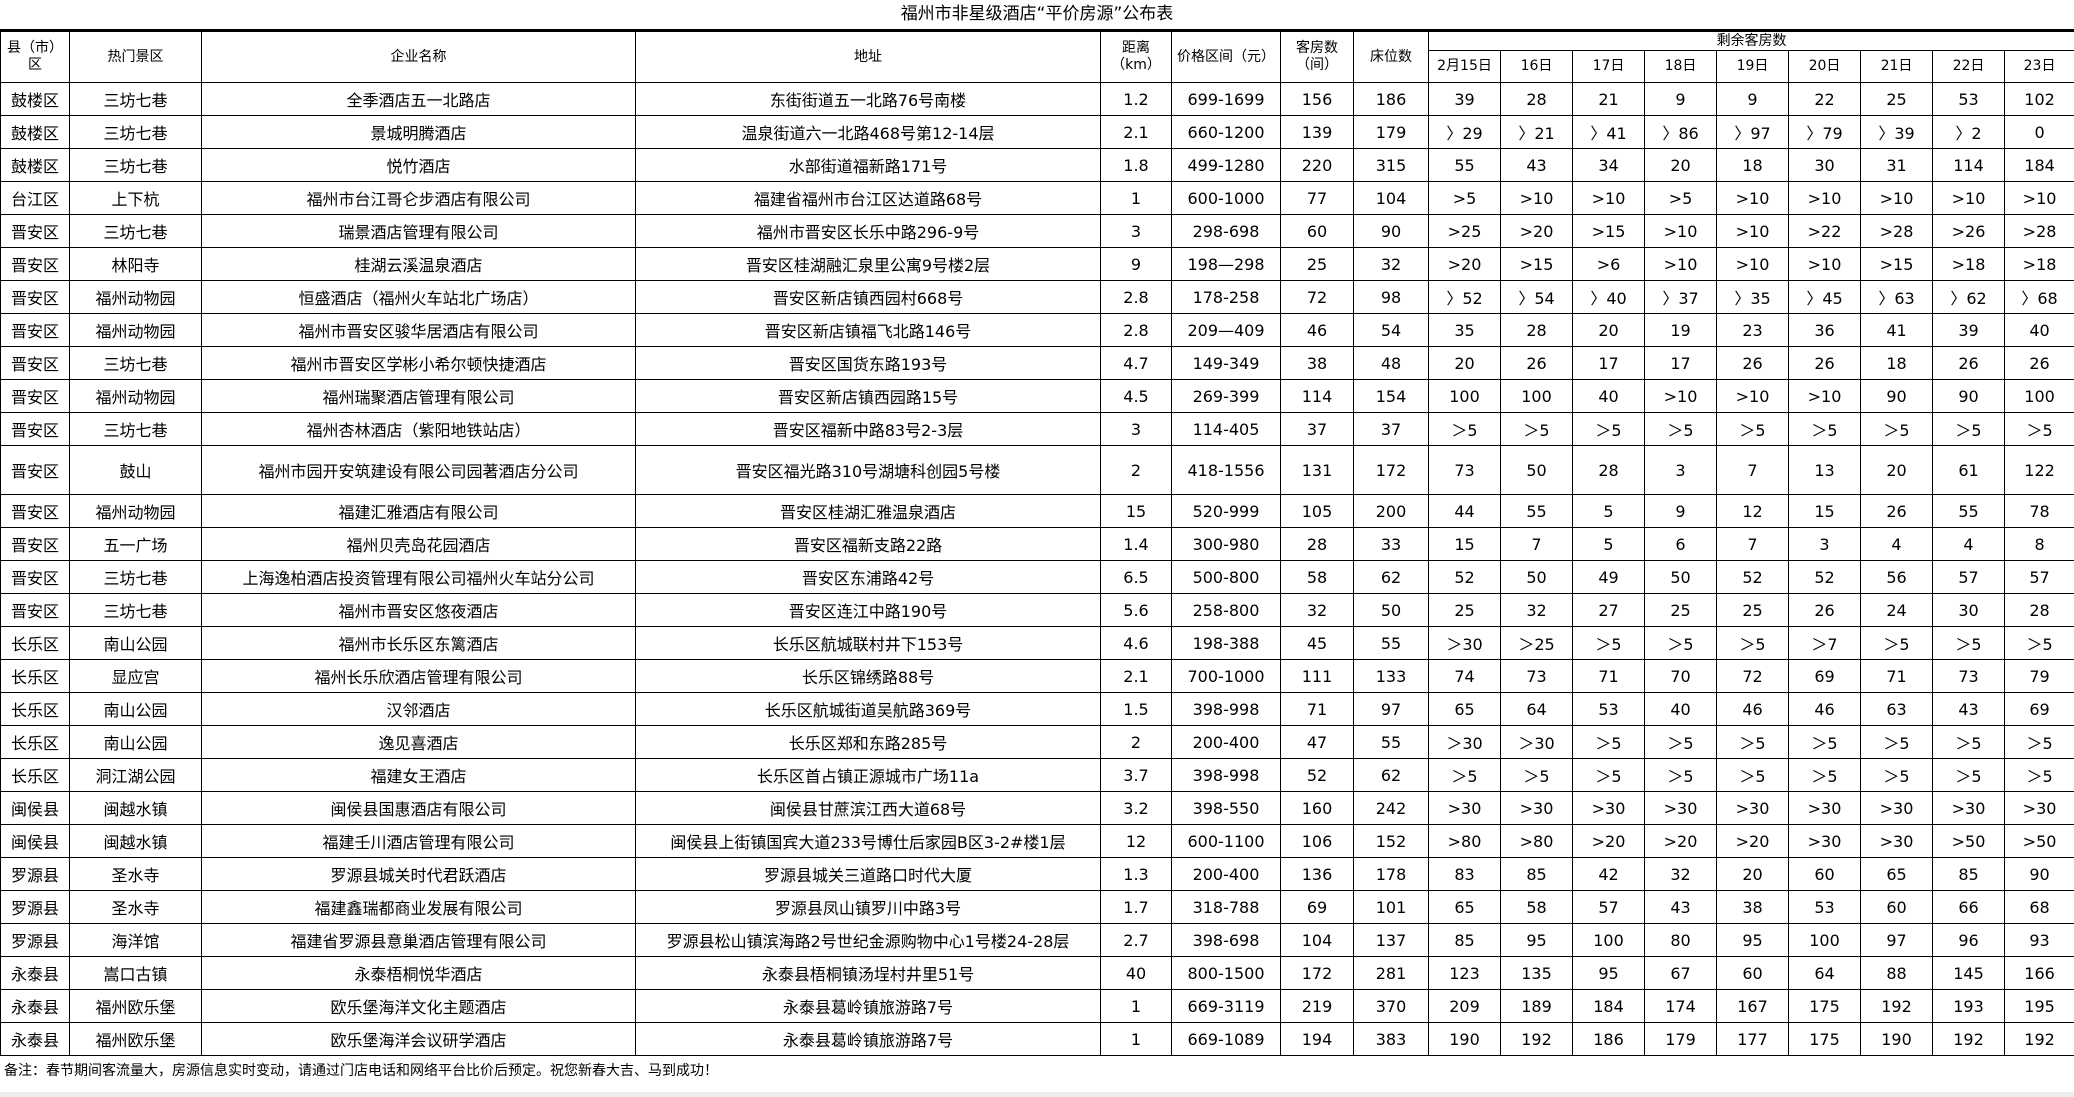 The height and width of the screenshot is (1097, 2074). Describe the element at coordinates (418, 874) in the screenshot. I see `cell-hotel-name: 罗源县城关时代君跃酒店` at that location.